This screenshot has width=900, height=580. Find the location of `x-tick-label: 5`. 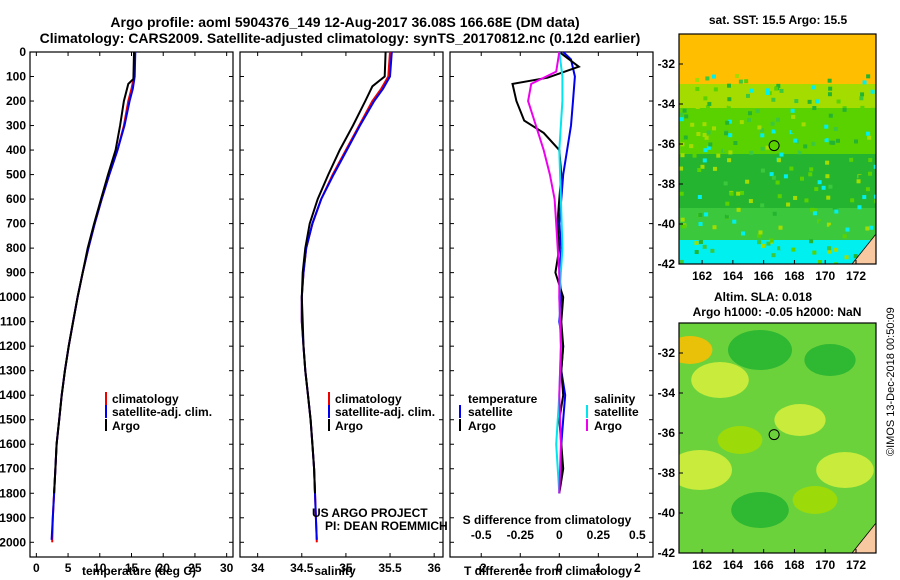

x-tick-label: 5 is located at coordinates (68, 568).